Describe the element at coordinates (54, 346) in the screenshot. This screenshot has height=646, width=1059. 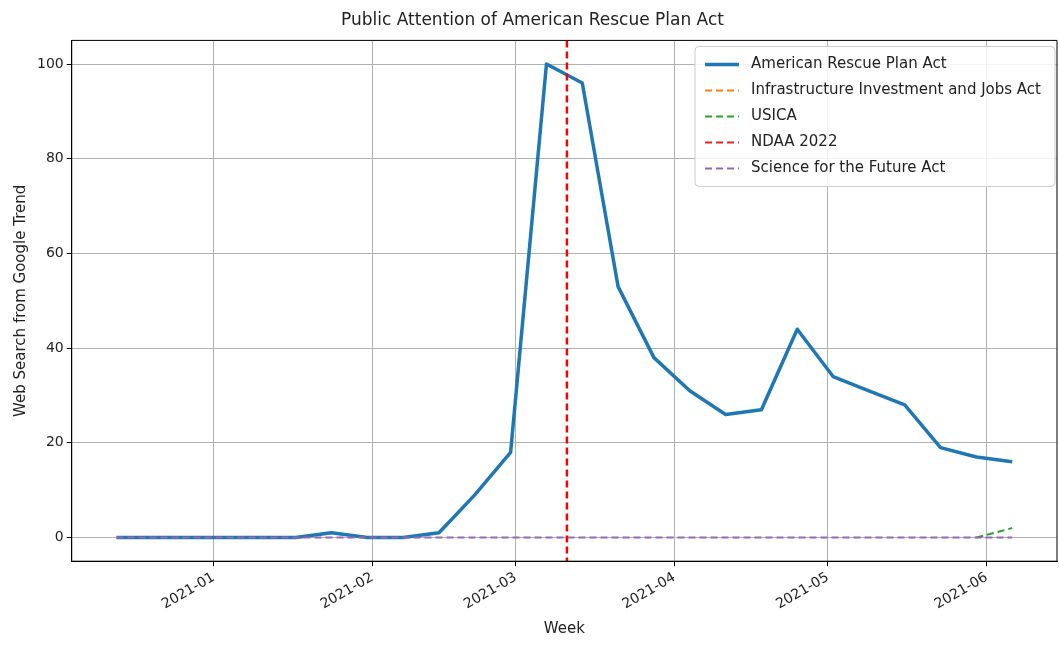
I see `y-tick-label: 40` at that location.